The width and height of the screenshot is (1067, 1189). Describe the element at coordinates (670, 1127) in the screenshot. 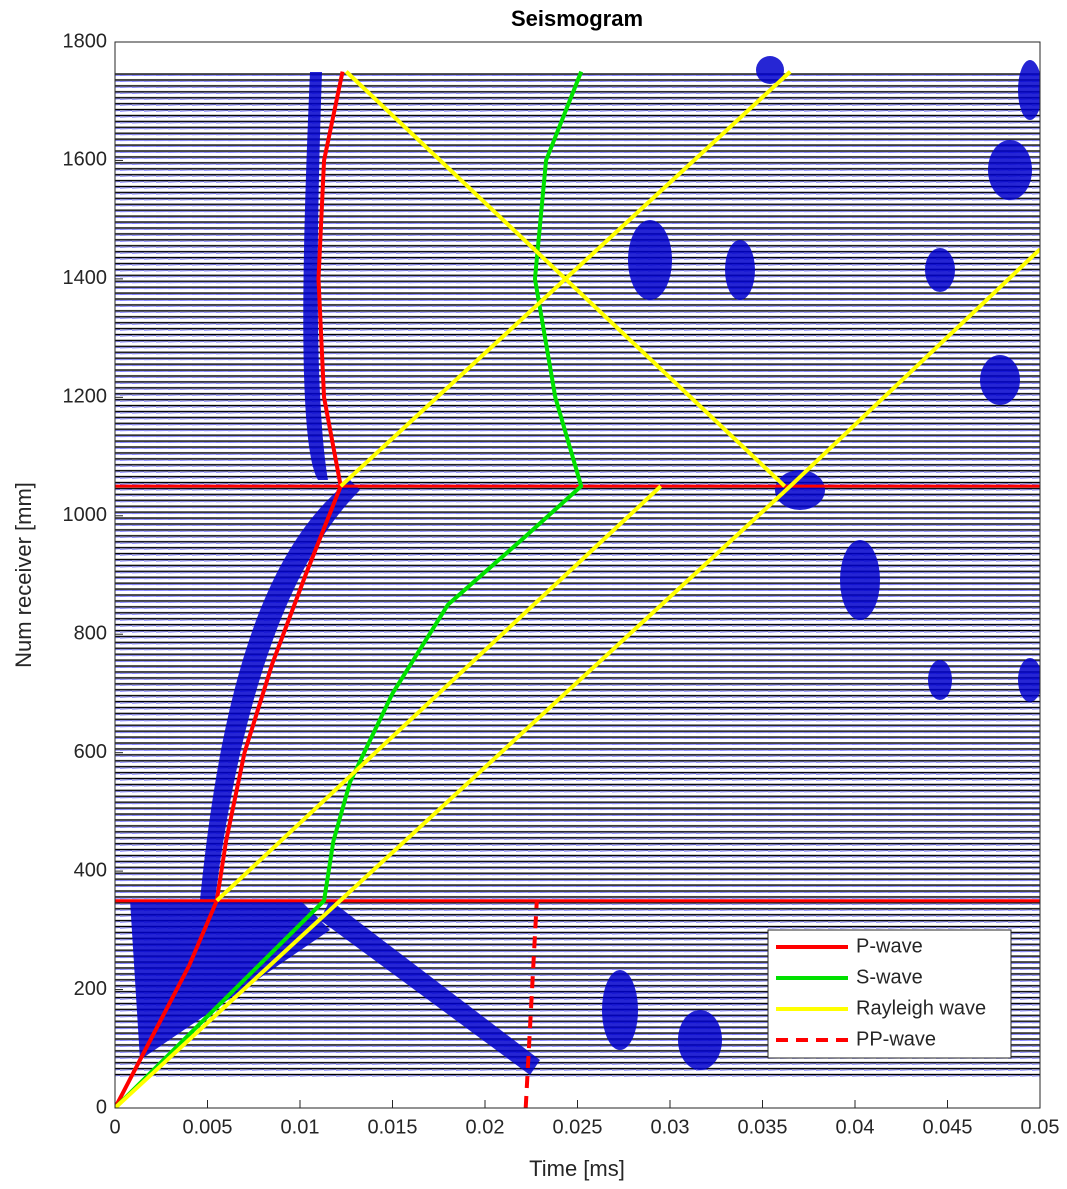

I see `x-tick-label: 0.03` at that location.